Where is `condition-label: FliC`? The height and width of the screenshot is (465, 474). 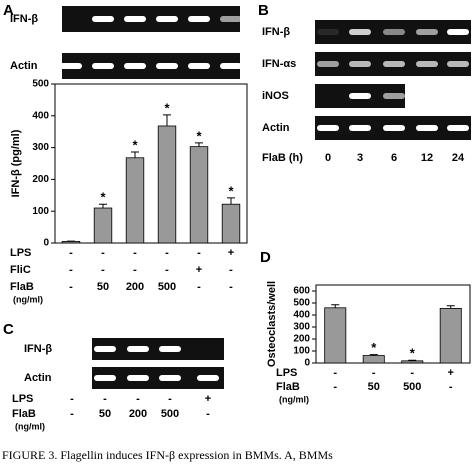
condition-label: FliC is located at coordinates (20, 270).